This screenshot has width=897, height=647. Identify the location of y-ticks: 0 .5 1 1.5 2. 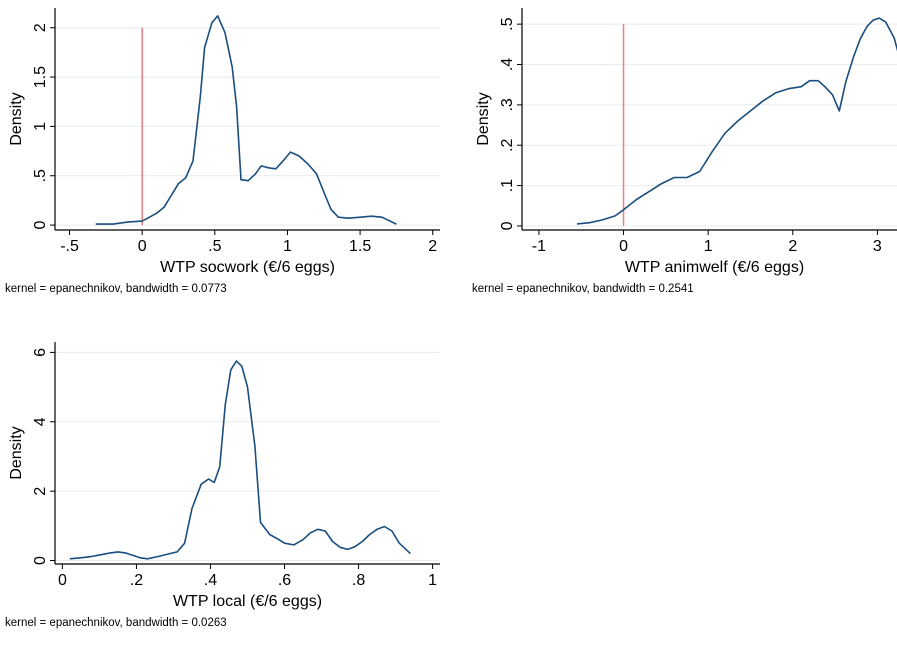
(43, 126).